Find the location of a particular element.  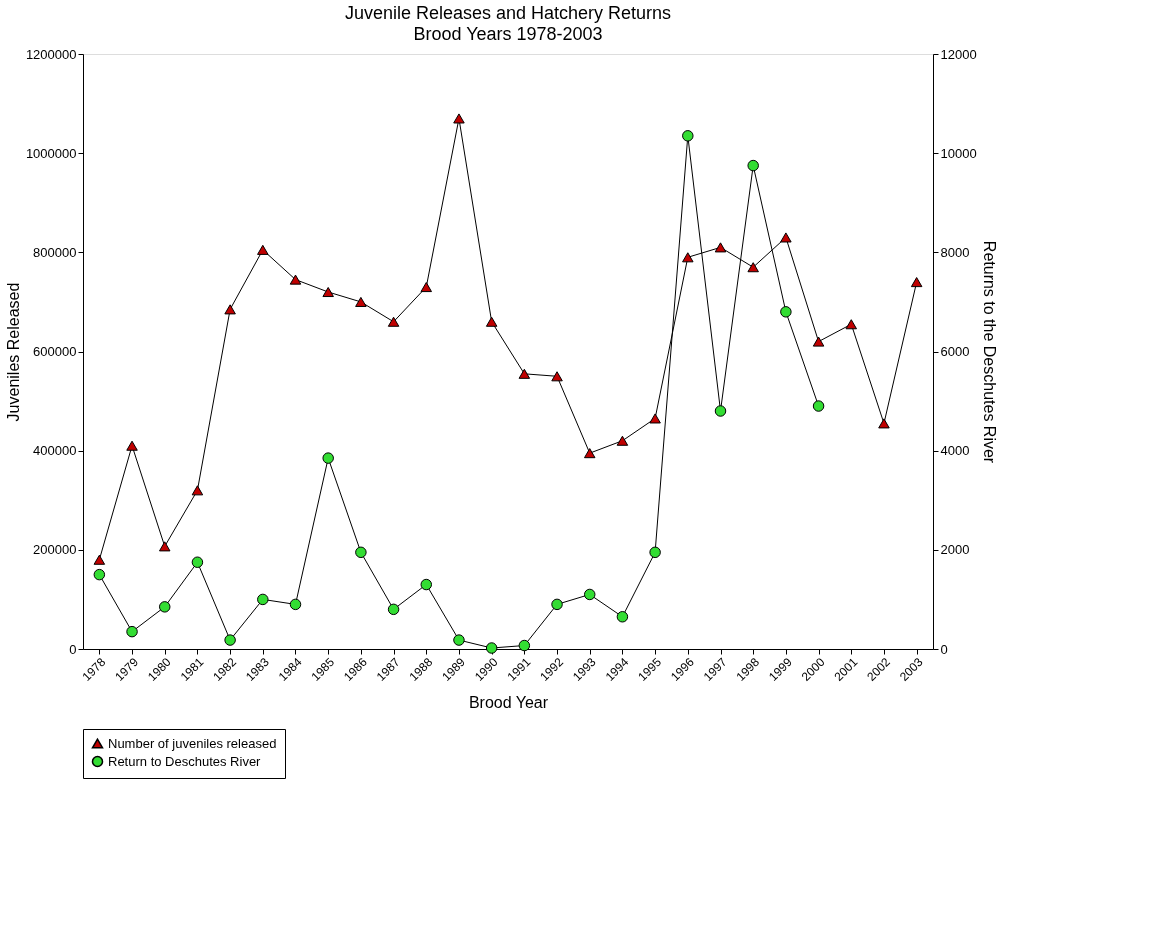

y2-tick-label: 2000 is located at coordinates (955, 550).